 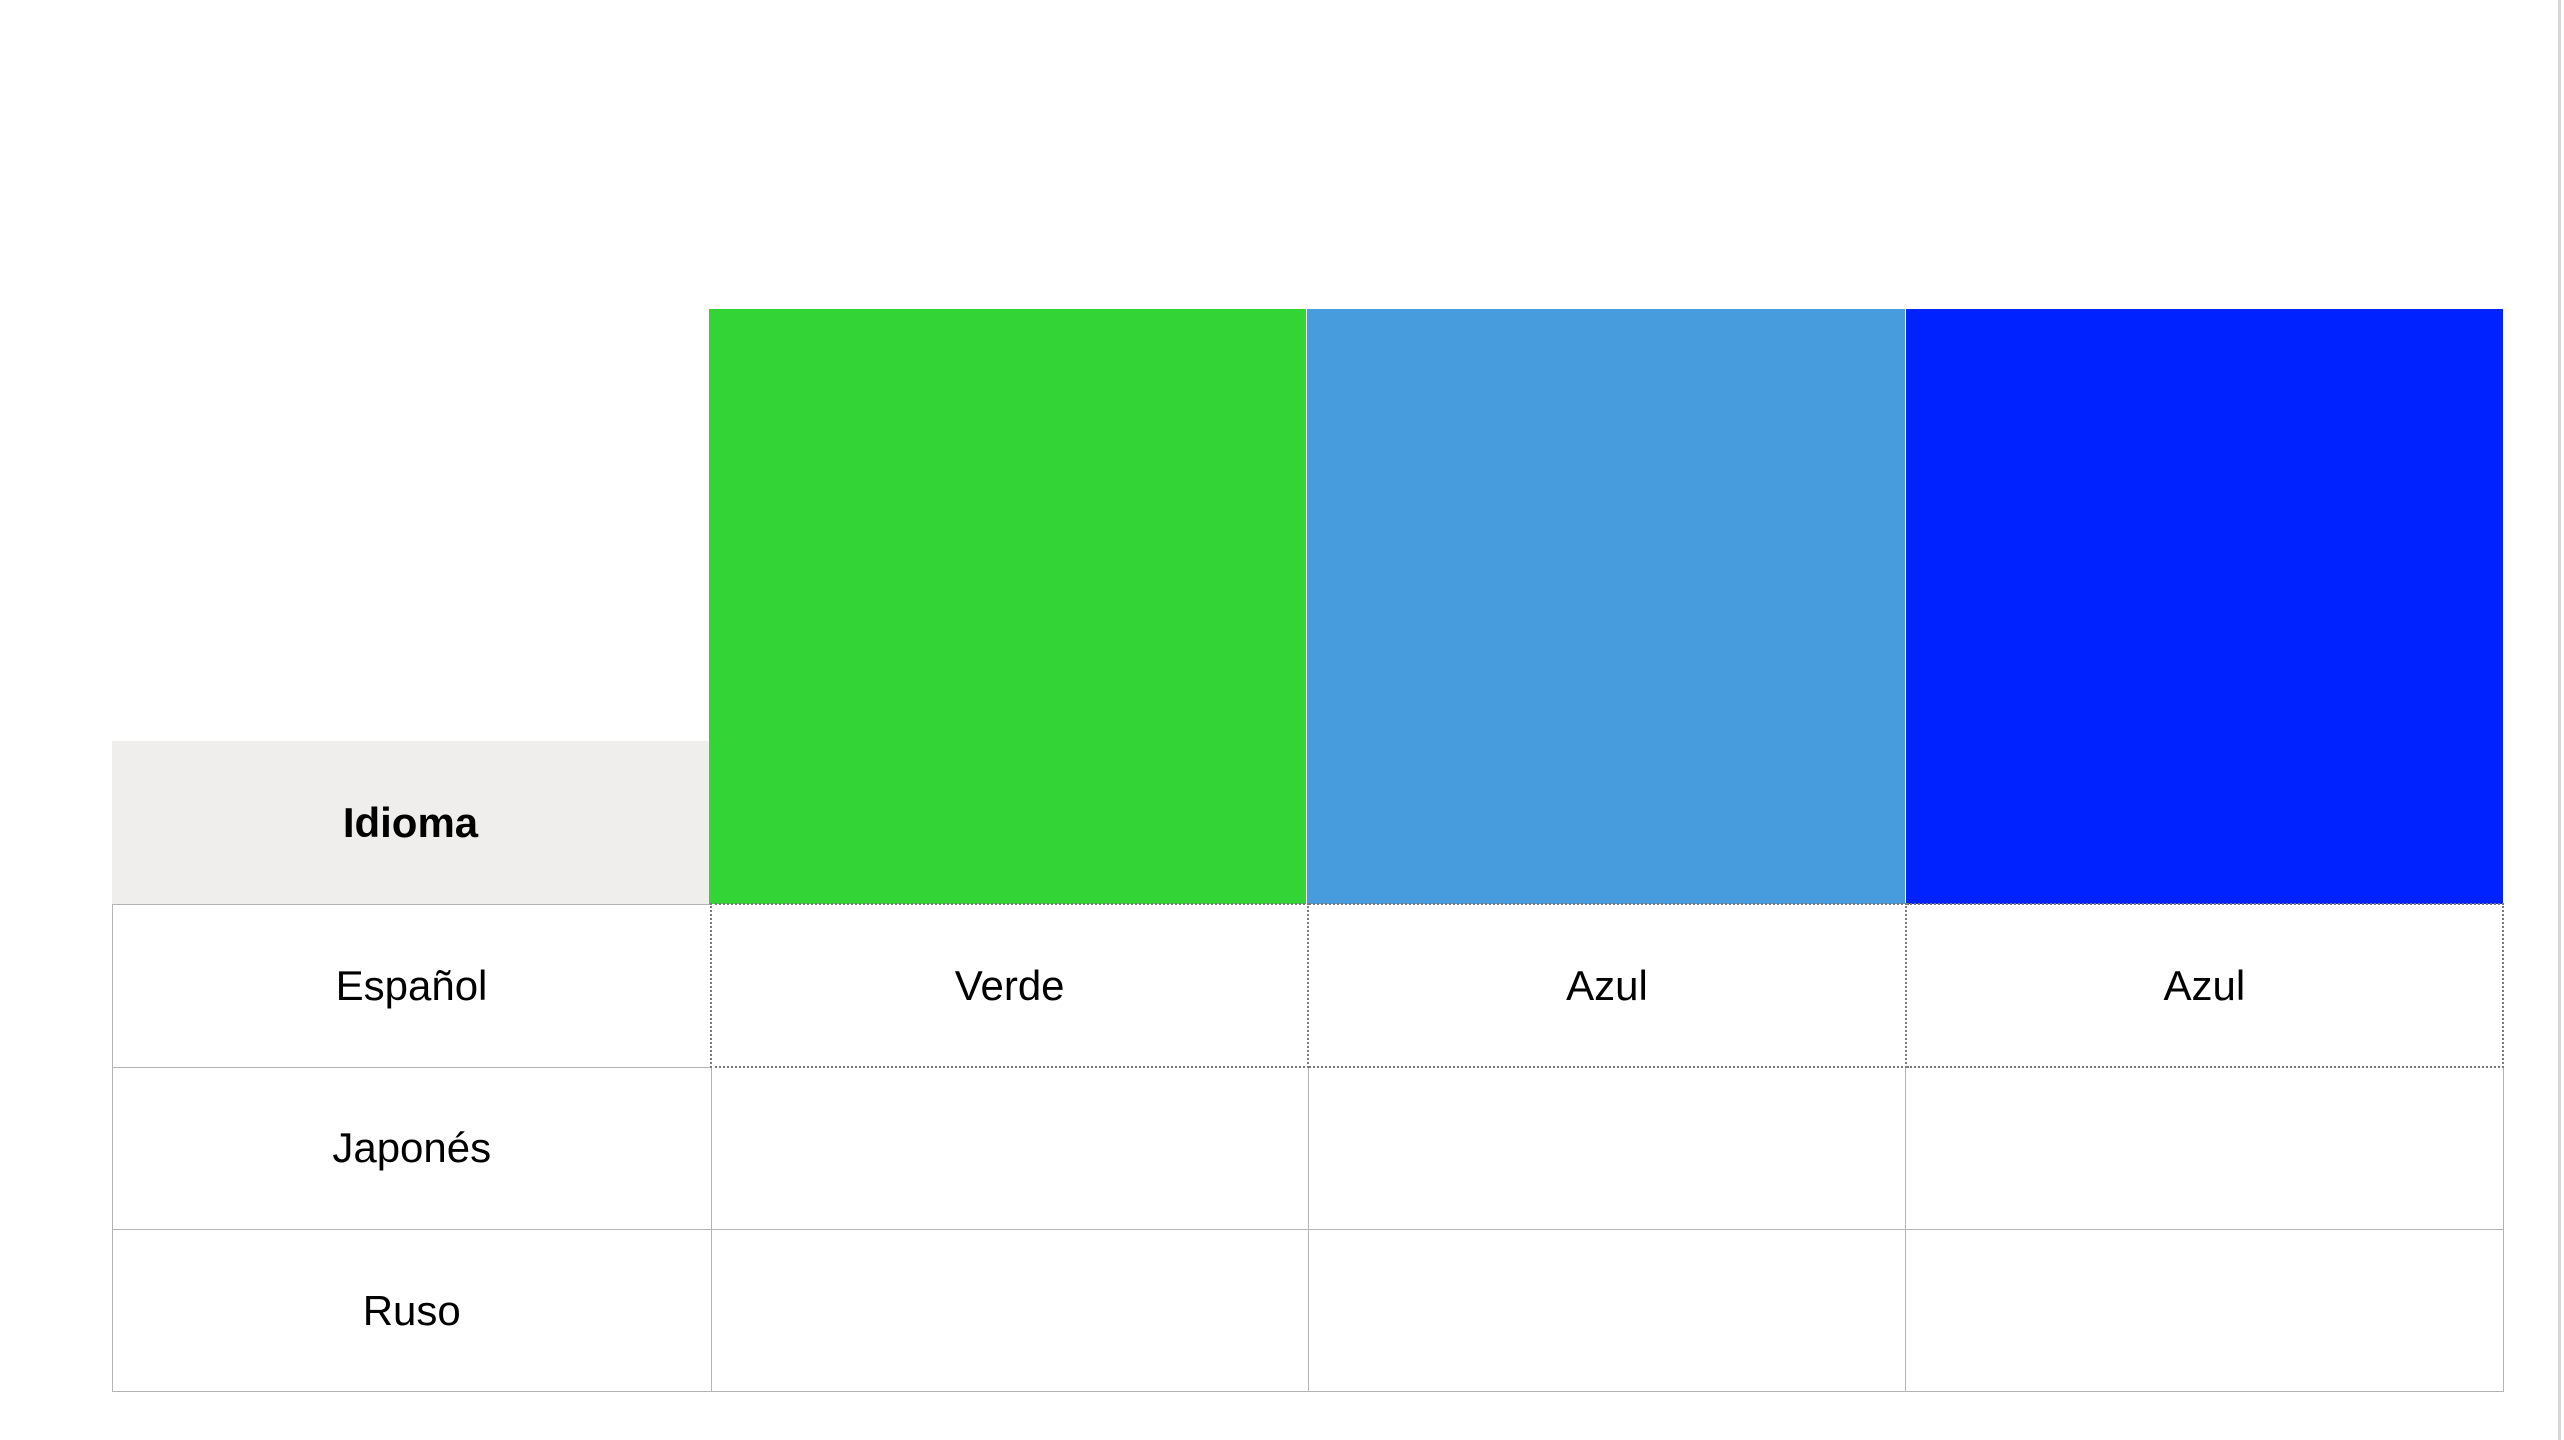 I want to click on table-row: Japonés, so click(x=1308, y=1148).